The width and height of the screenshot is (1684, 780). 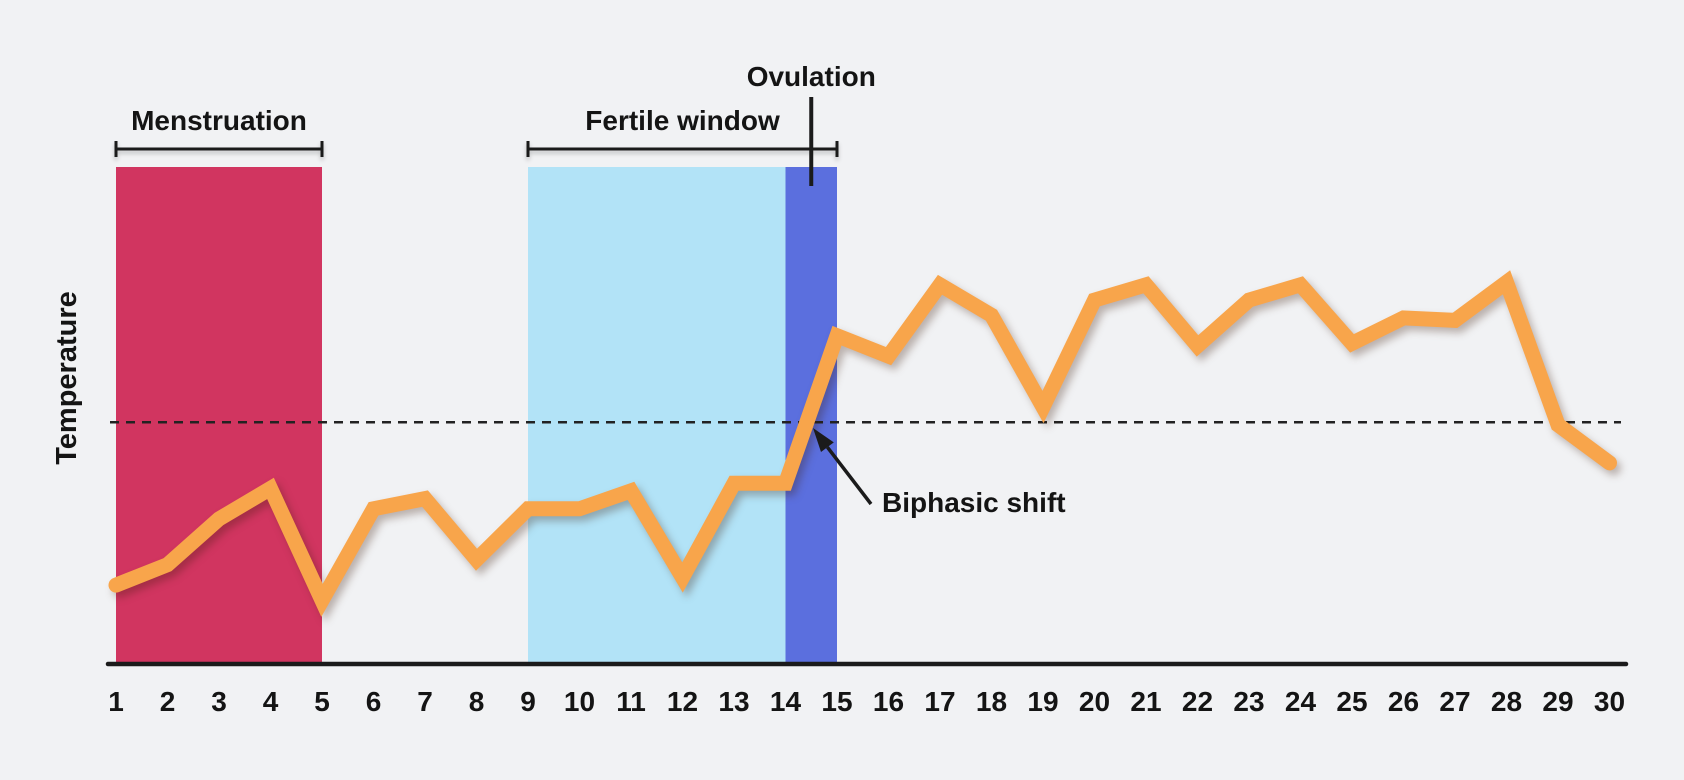 What do you see at coordinates (1301, 701) in the screenshot?
I see `day-label-24: 24` at bounding box center [1301, 701].